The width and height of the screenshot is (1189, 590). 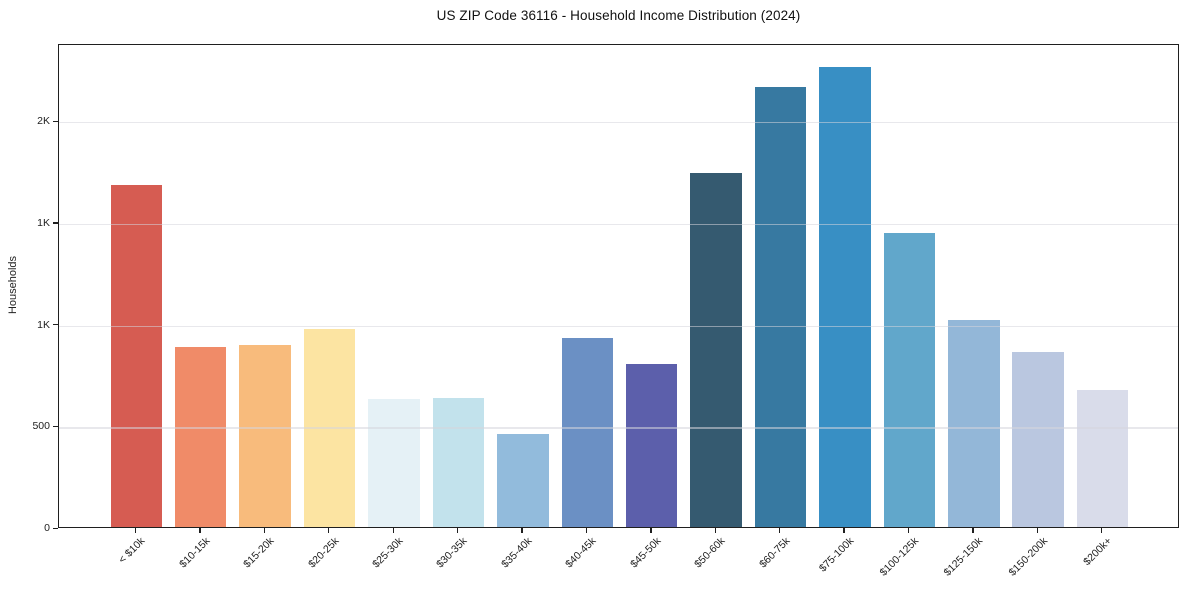 What do you see at coordinates (716, 350) in the screenshot?
I see `bar-$50-60k` at bounding box center [716, 350].